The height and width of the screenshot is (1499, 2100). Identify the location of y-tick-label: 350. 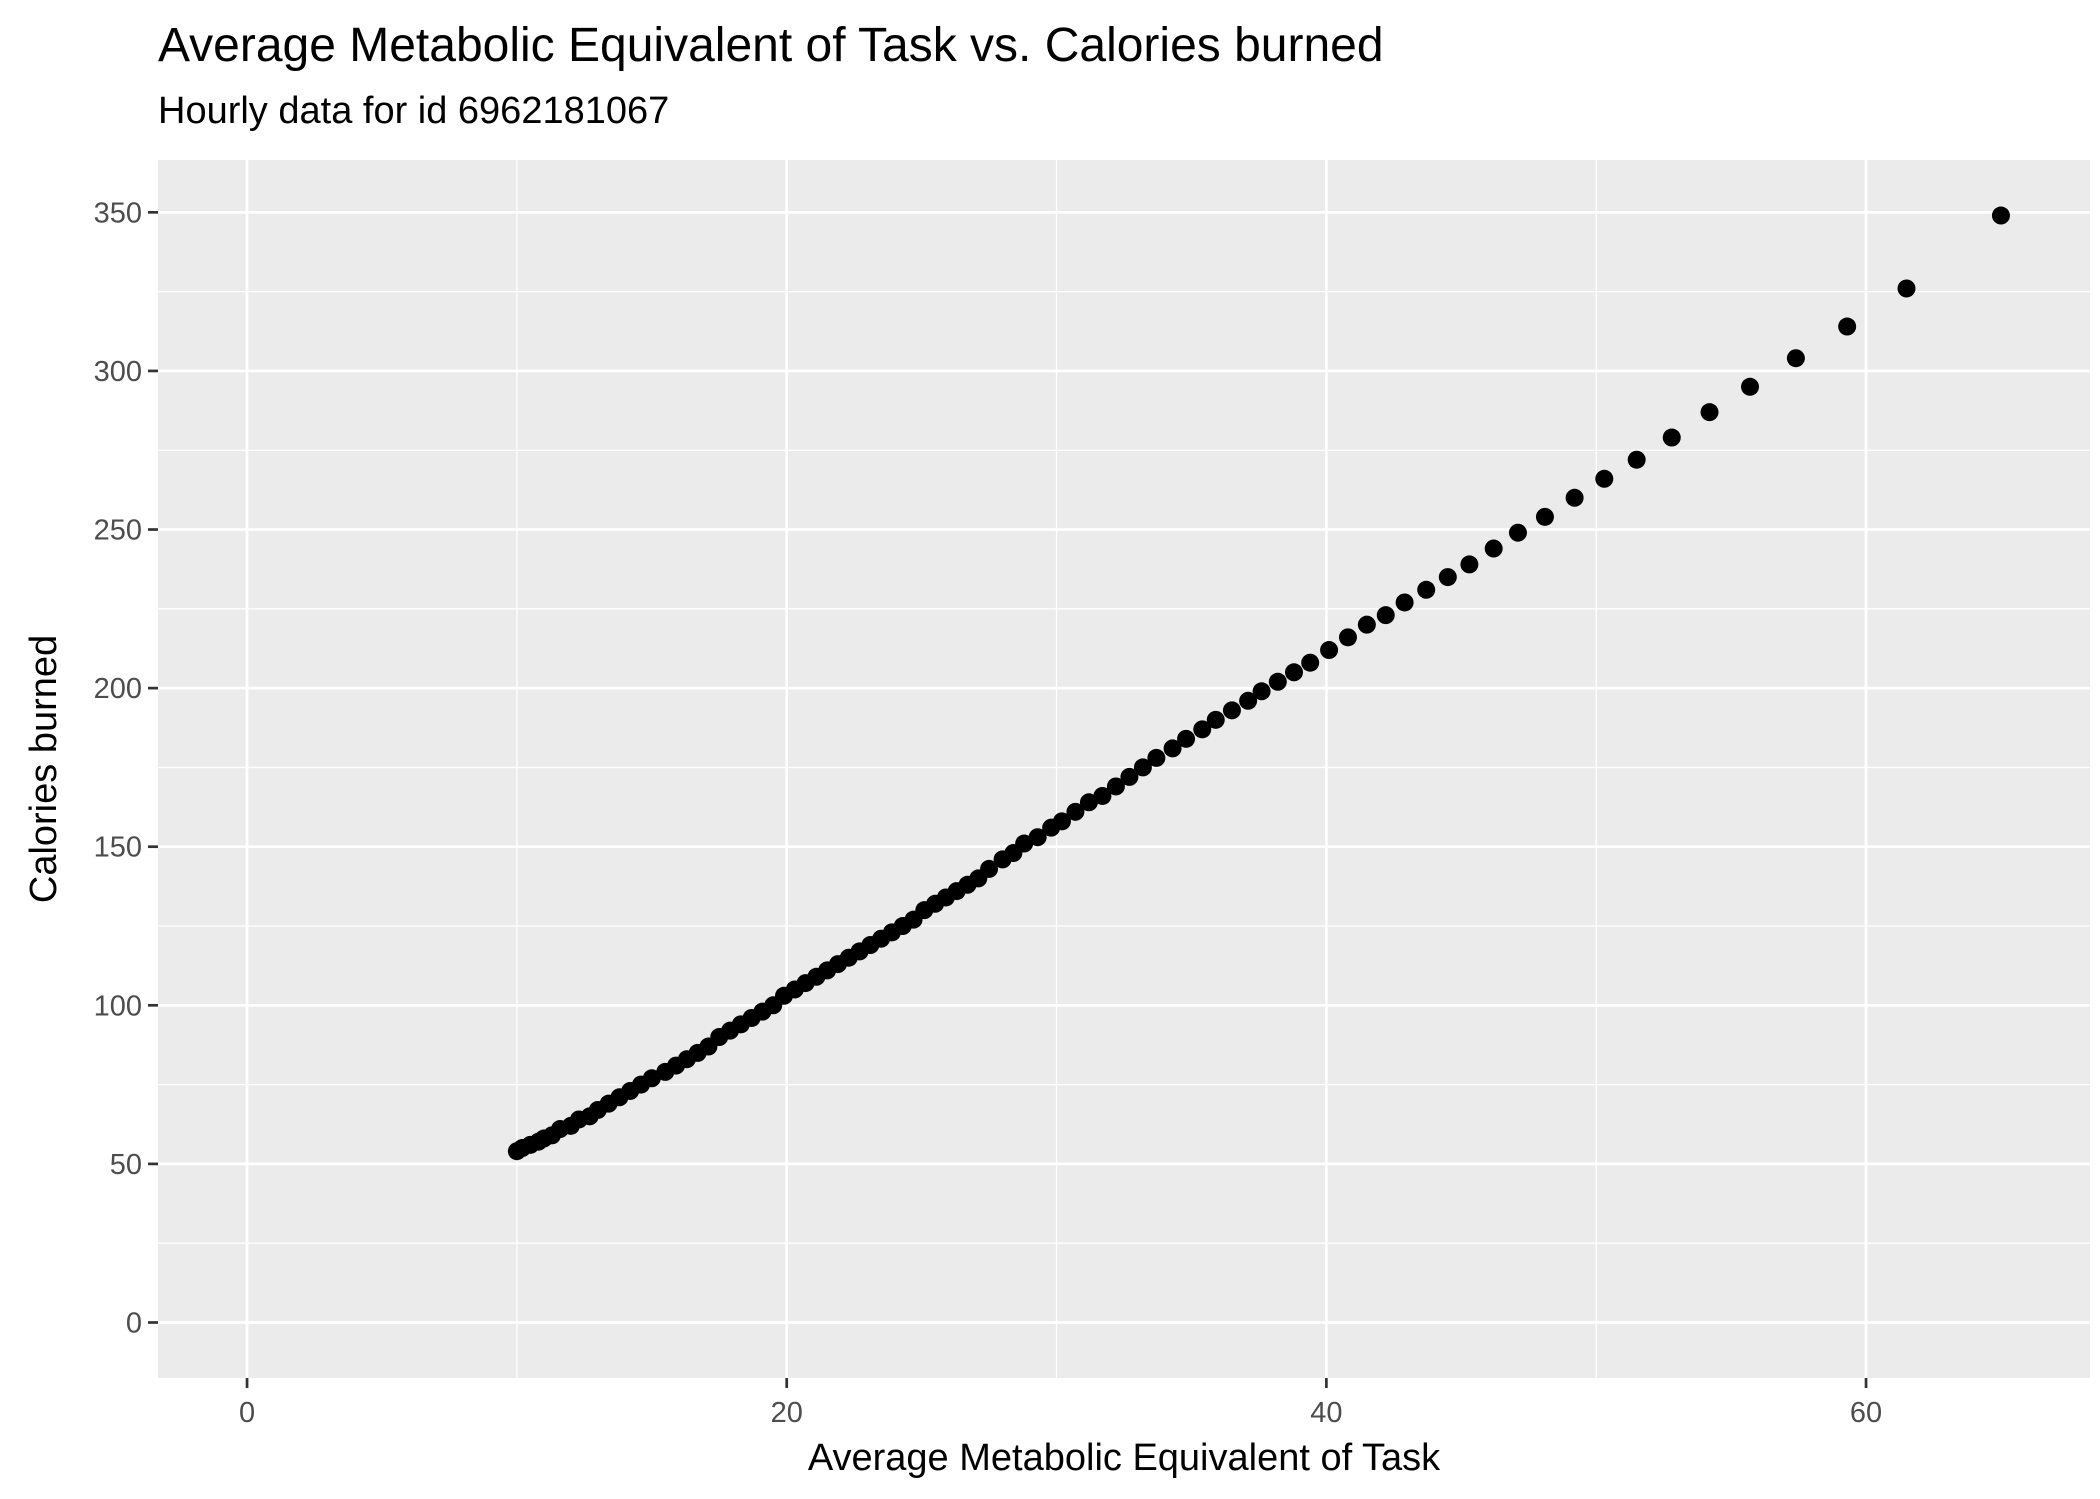
(118, 213).